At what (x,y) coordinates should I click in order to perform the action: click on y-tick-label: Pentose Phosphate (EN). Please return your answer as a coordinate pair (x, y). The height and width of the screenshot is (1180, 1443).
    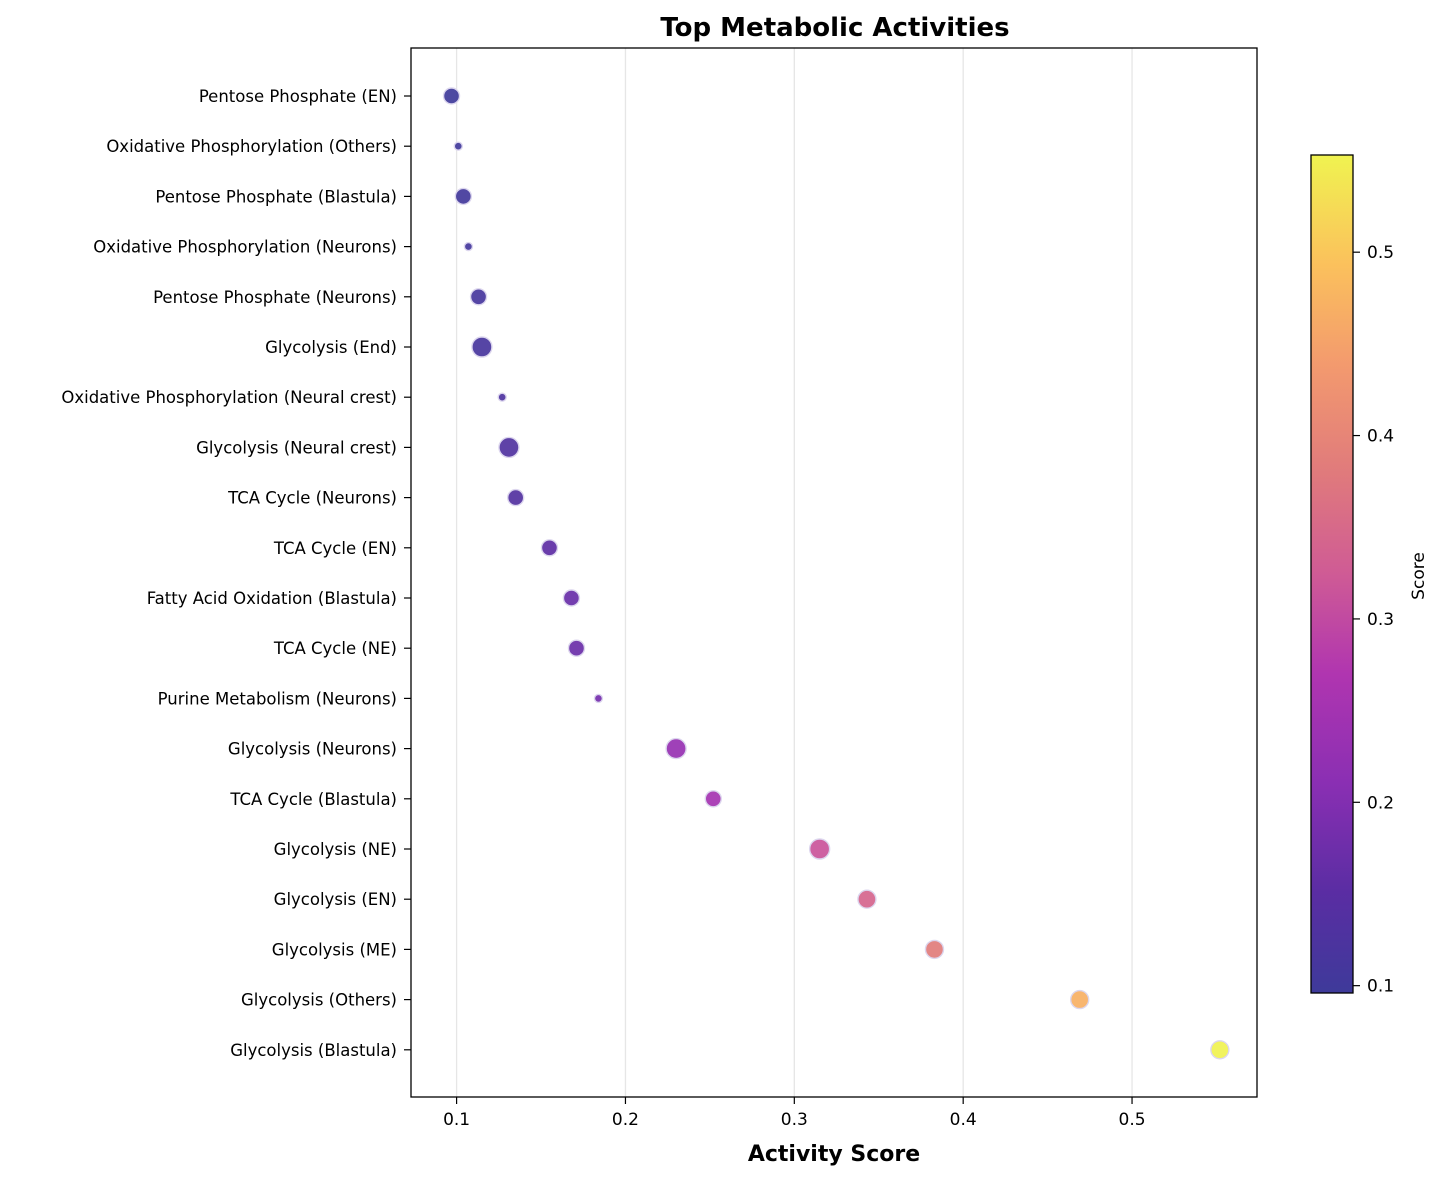
    Looking at the image, I should click on (298, 96).